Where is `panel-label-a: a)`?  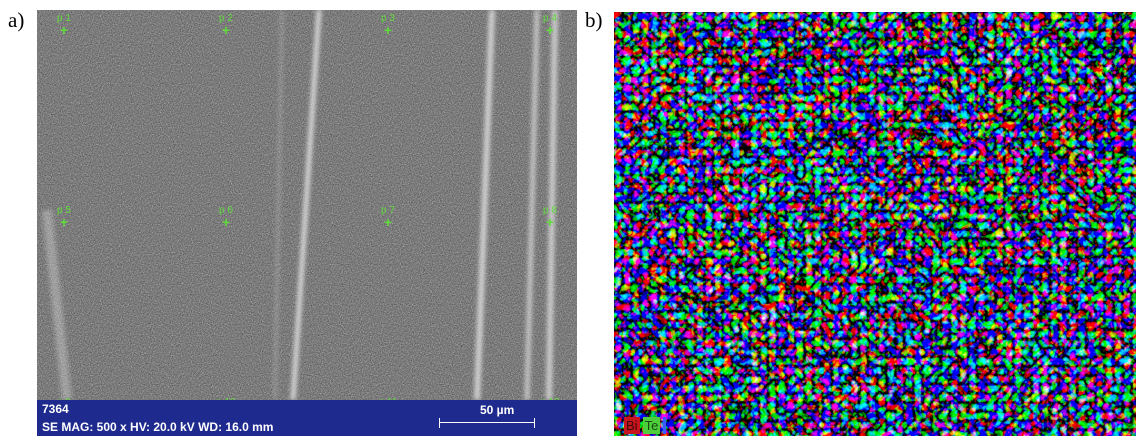 panel-label-a: a) is located at coordinates (16, 20).